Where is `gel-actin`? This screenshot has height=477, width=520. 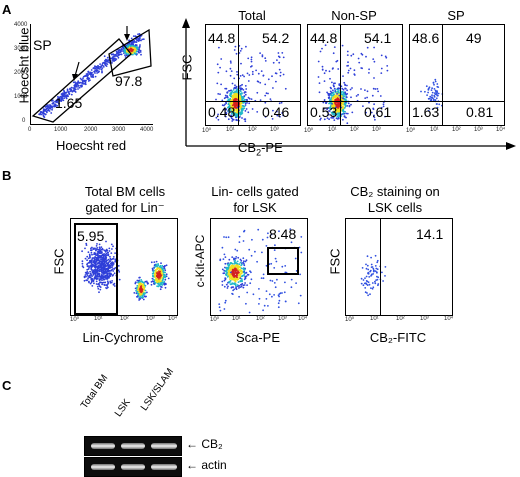 gel-actin is located at coordinates (133, 467).